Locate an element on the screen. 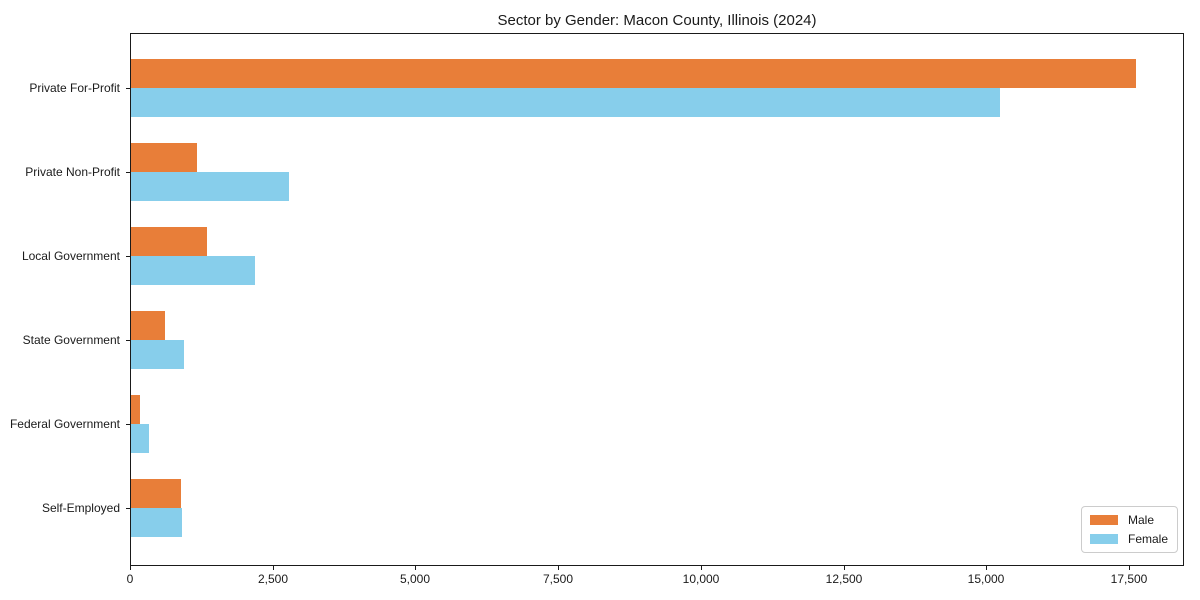 The height and width of the screenshot is (600, 1200). legend: Male Female is located at coordinates (1129, 529).